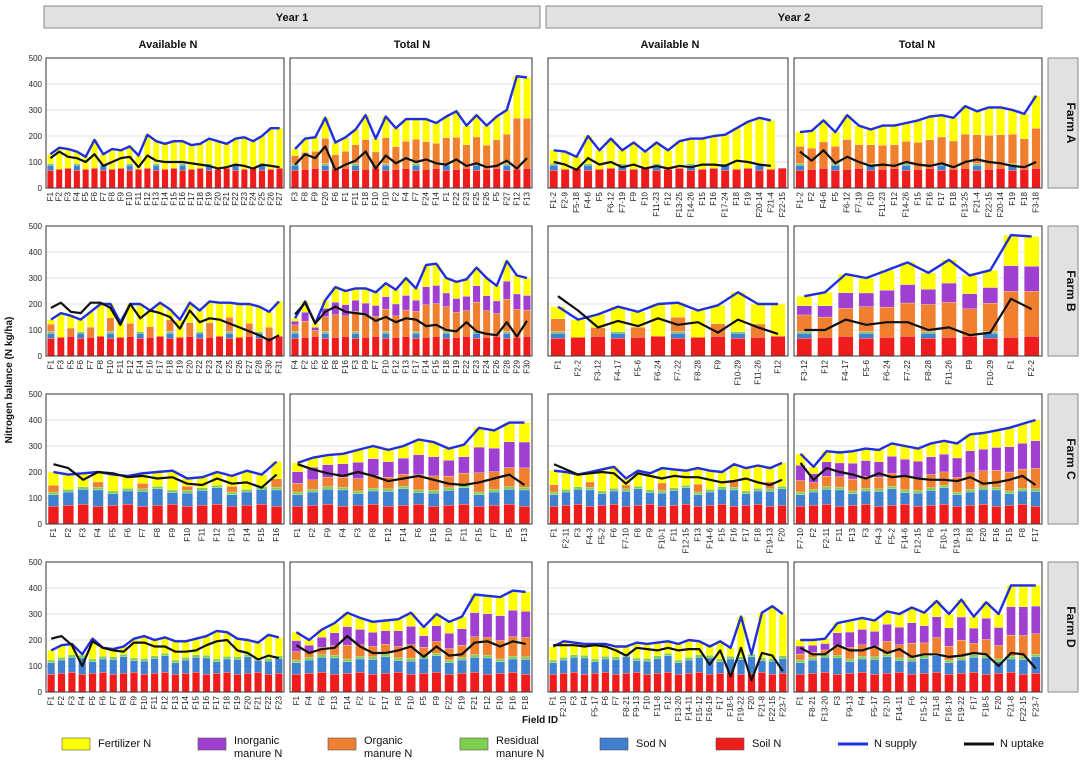 The width and height of the screenshot is (1084, 772). What do you see at coordinates (686, 540) in the screenshot?
I see `x-tick-label: F12-15` at bounding box center [686, 540].